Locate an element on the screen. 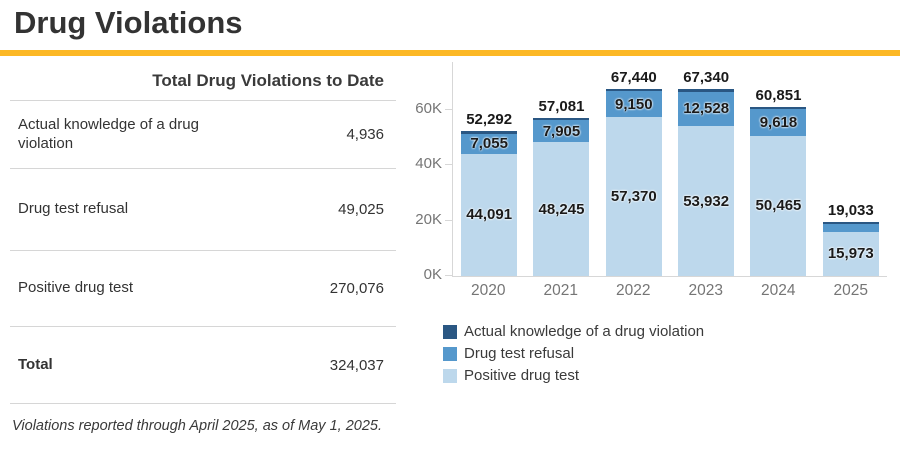 Image resolution: width=900 pixels, height=450 pixels. row-label: Drug test refusal is located at coordinates (73, 209).